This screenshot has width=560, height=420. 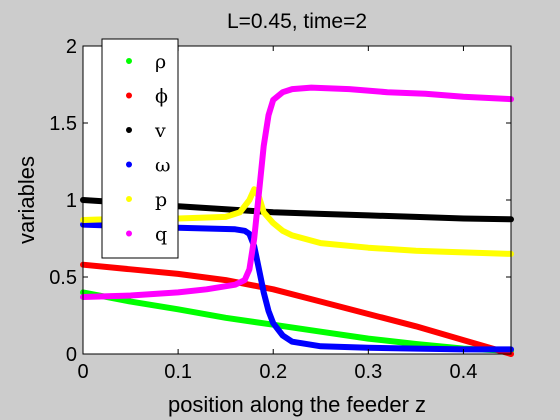 What do you see at coordinates (160, 131) in the screenshot?
I see `legend-label-3: v` at bounding box center [160, 131].